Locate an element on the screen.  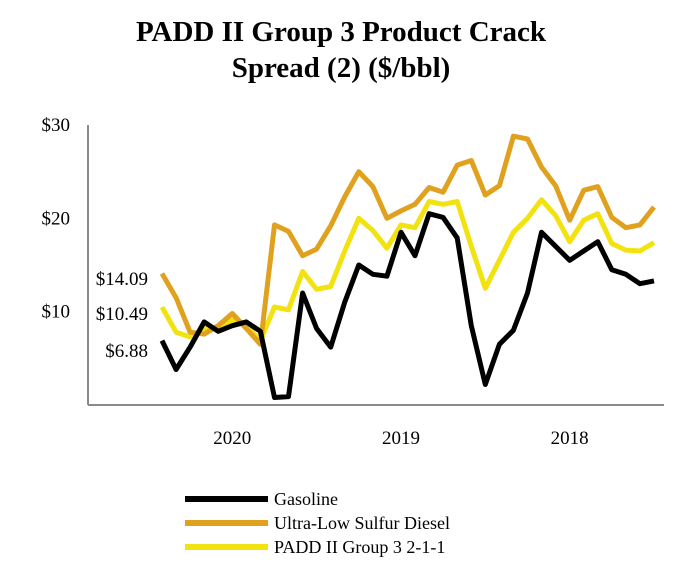
legend-item-211: PADD II Group 3 2-1-1 is located at coordinates (317, 547).